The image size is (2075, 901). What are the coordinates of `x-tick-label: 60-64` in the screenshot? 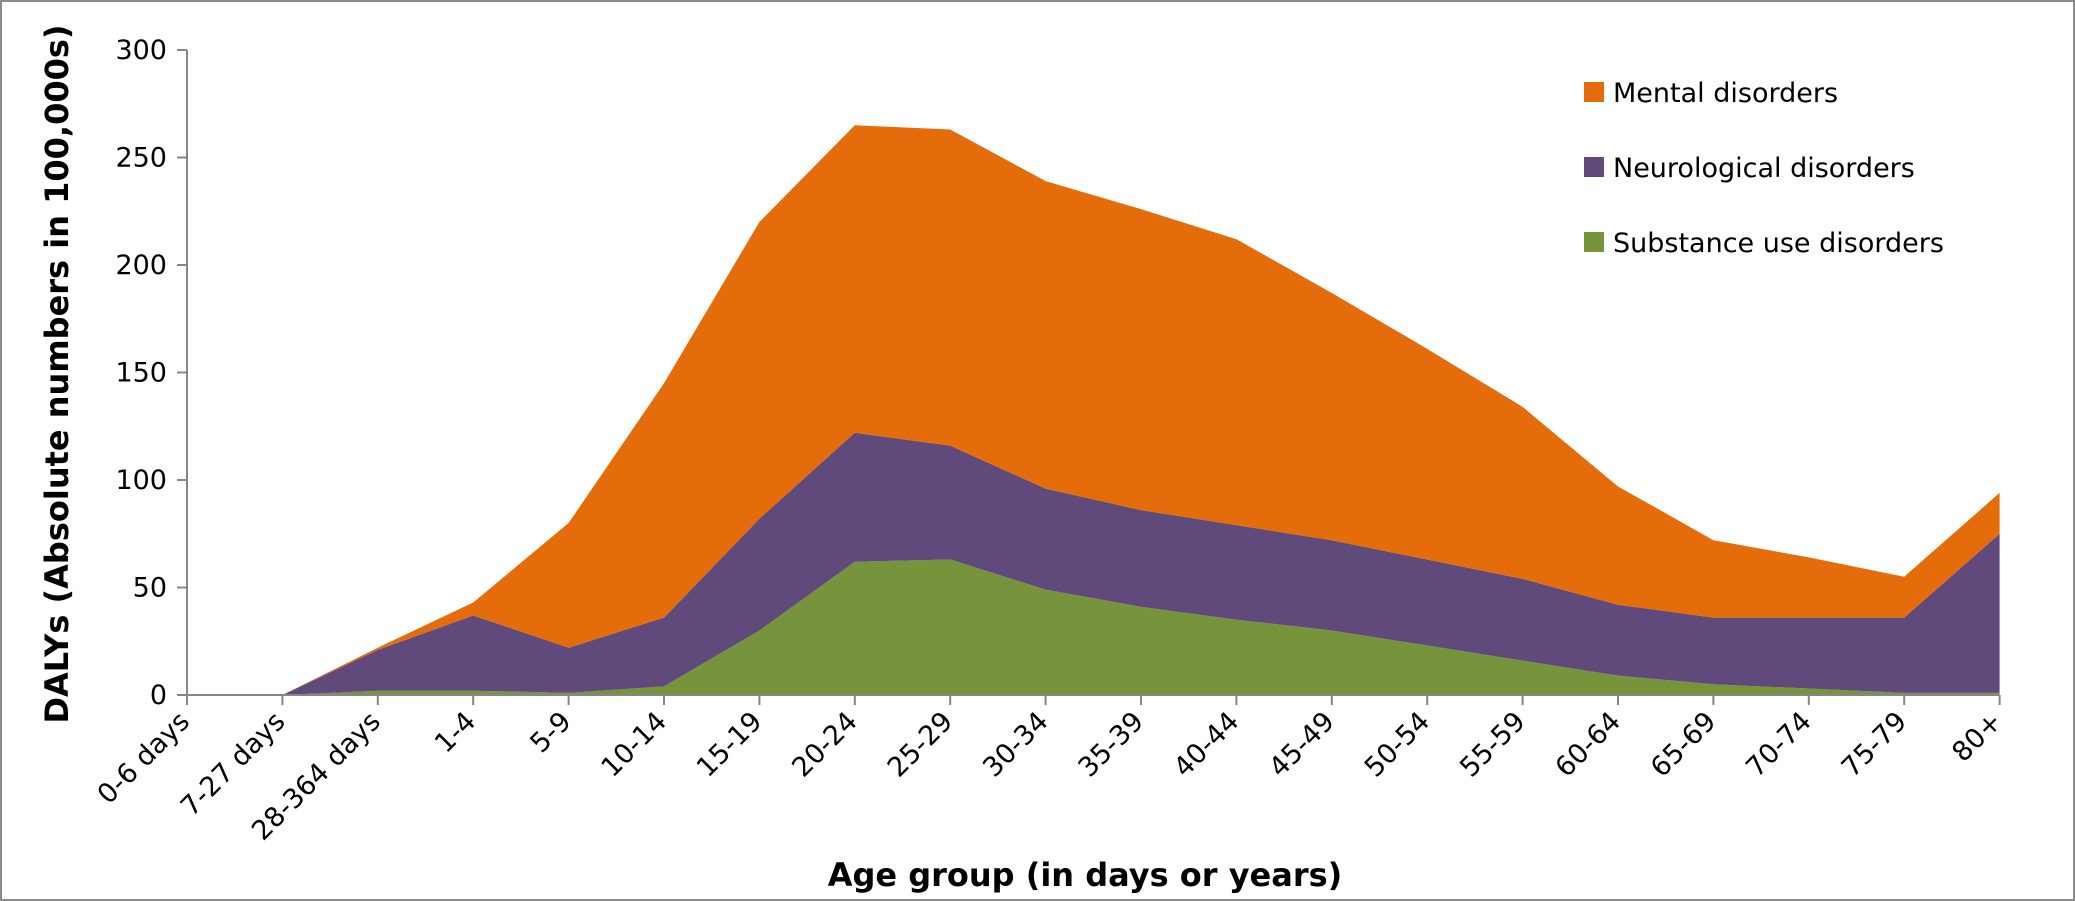 It's located at (1588, 744).